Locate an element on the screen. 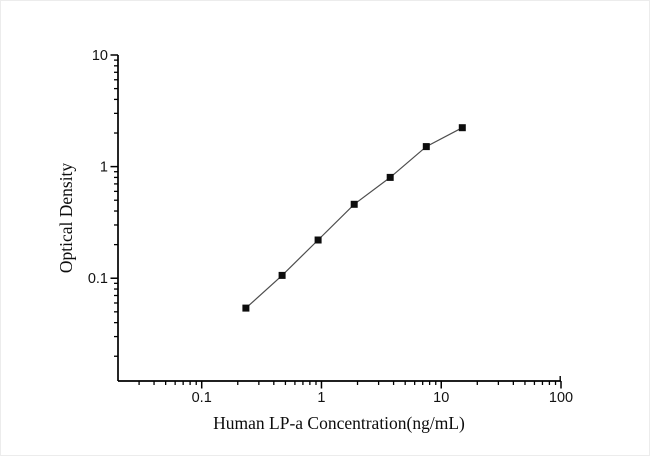 The width and height of the screenshot is (650, 456). y-axis-title: Optical Density is located at coordinates (66, 218).